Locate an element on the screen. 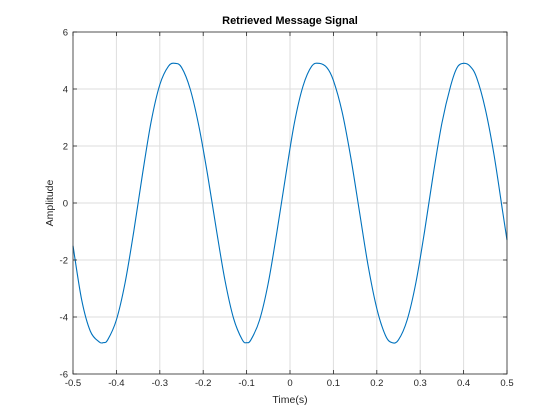 This screenshot has width=560, height=420. y-axis-label: Amplitude is located at coordinates (50, 203).